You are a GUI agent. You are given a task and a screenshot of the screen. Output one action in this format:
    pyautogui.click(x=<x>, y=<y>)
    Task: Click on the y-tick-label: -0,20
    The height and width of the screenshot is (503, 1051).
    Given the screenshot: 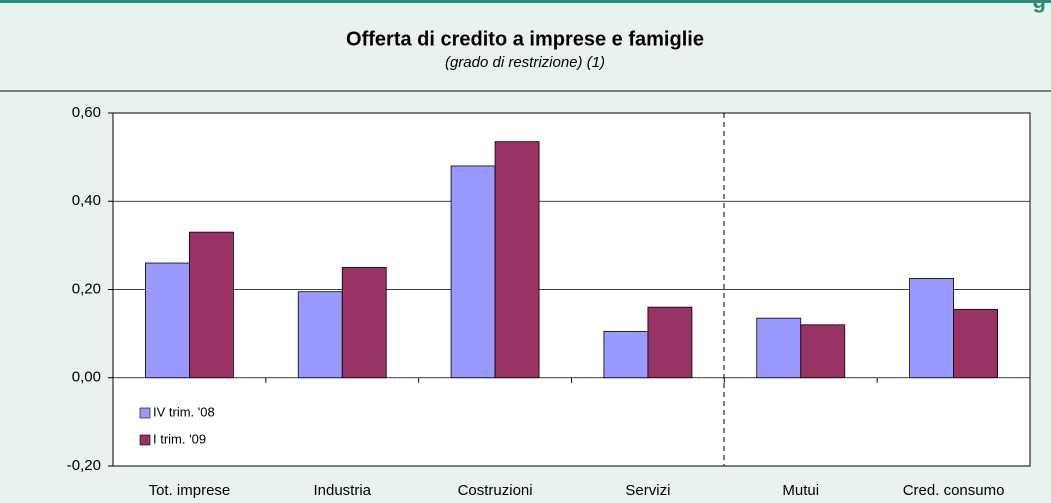 What is the action you would take?
    pyautogui.click(x=84, y=465)
    